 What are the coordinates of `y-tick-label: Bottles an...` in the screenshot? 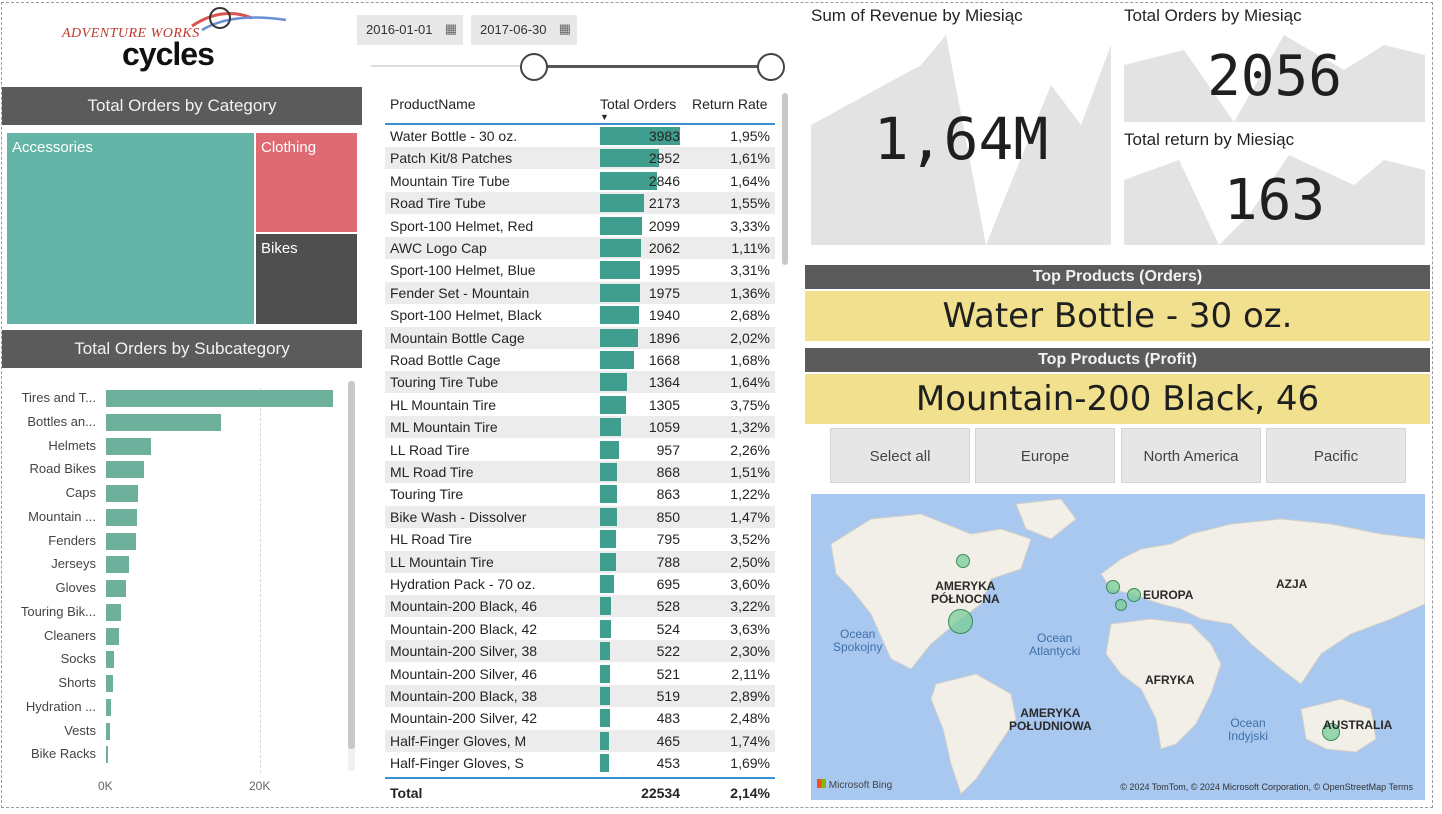 It's located at (61, 421).